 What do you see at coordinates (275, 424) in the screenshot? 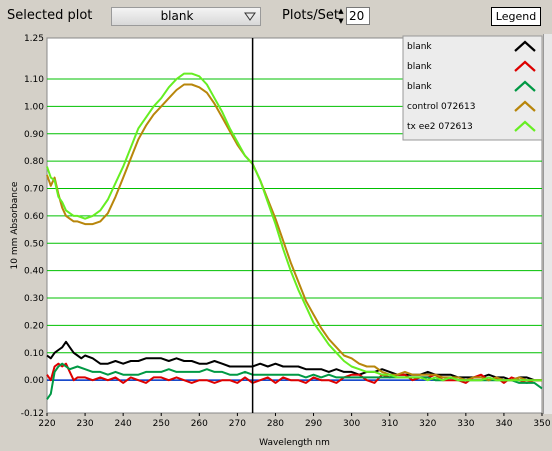
I see `x-tick-label: 280` at bounding box center [275, 424].